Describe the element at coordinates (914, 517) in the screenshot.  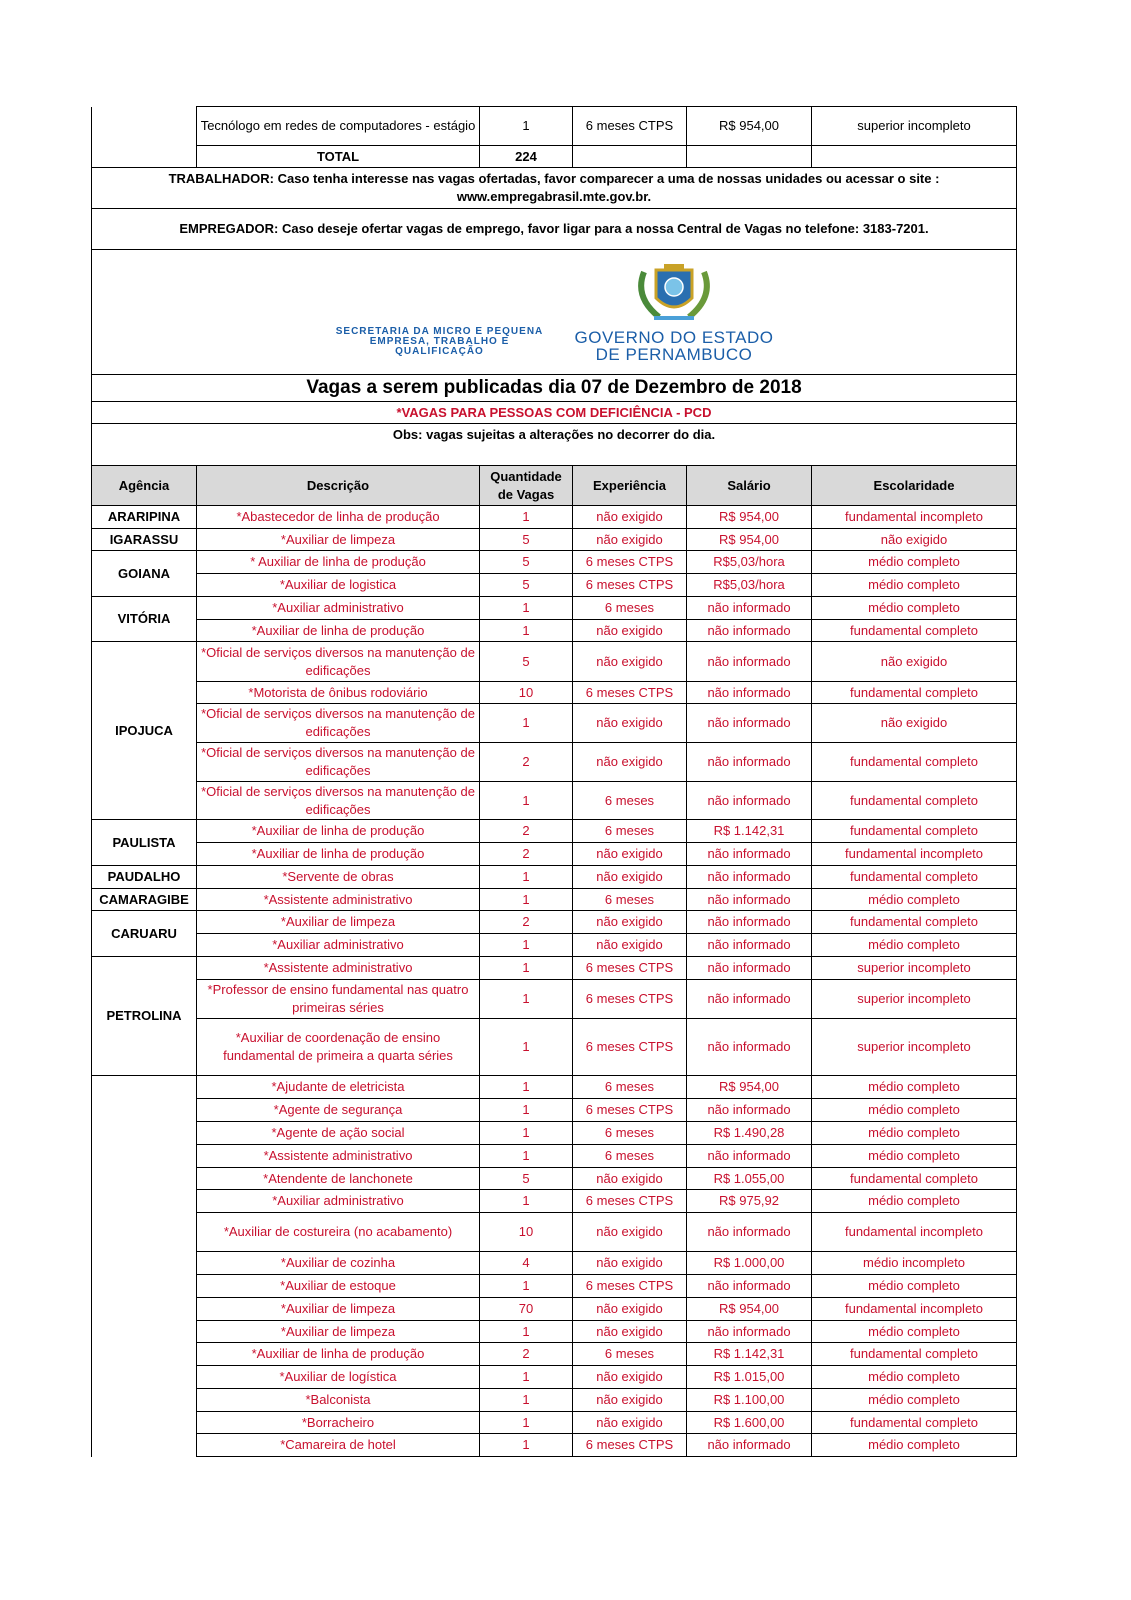
I see `education-cell: fundamental incompleto` at that location.